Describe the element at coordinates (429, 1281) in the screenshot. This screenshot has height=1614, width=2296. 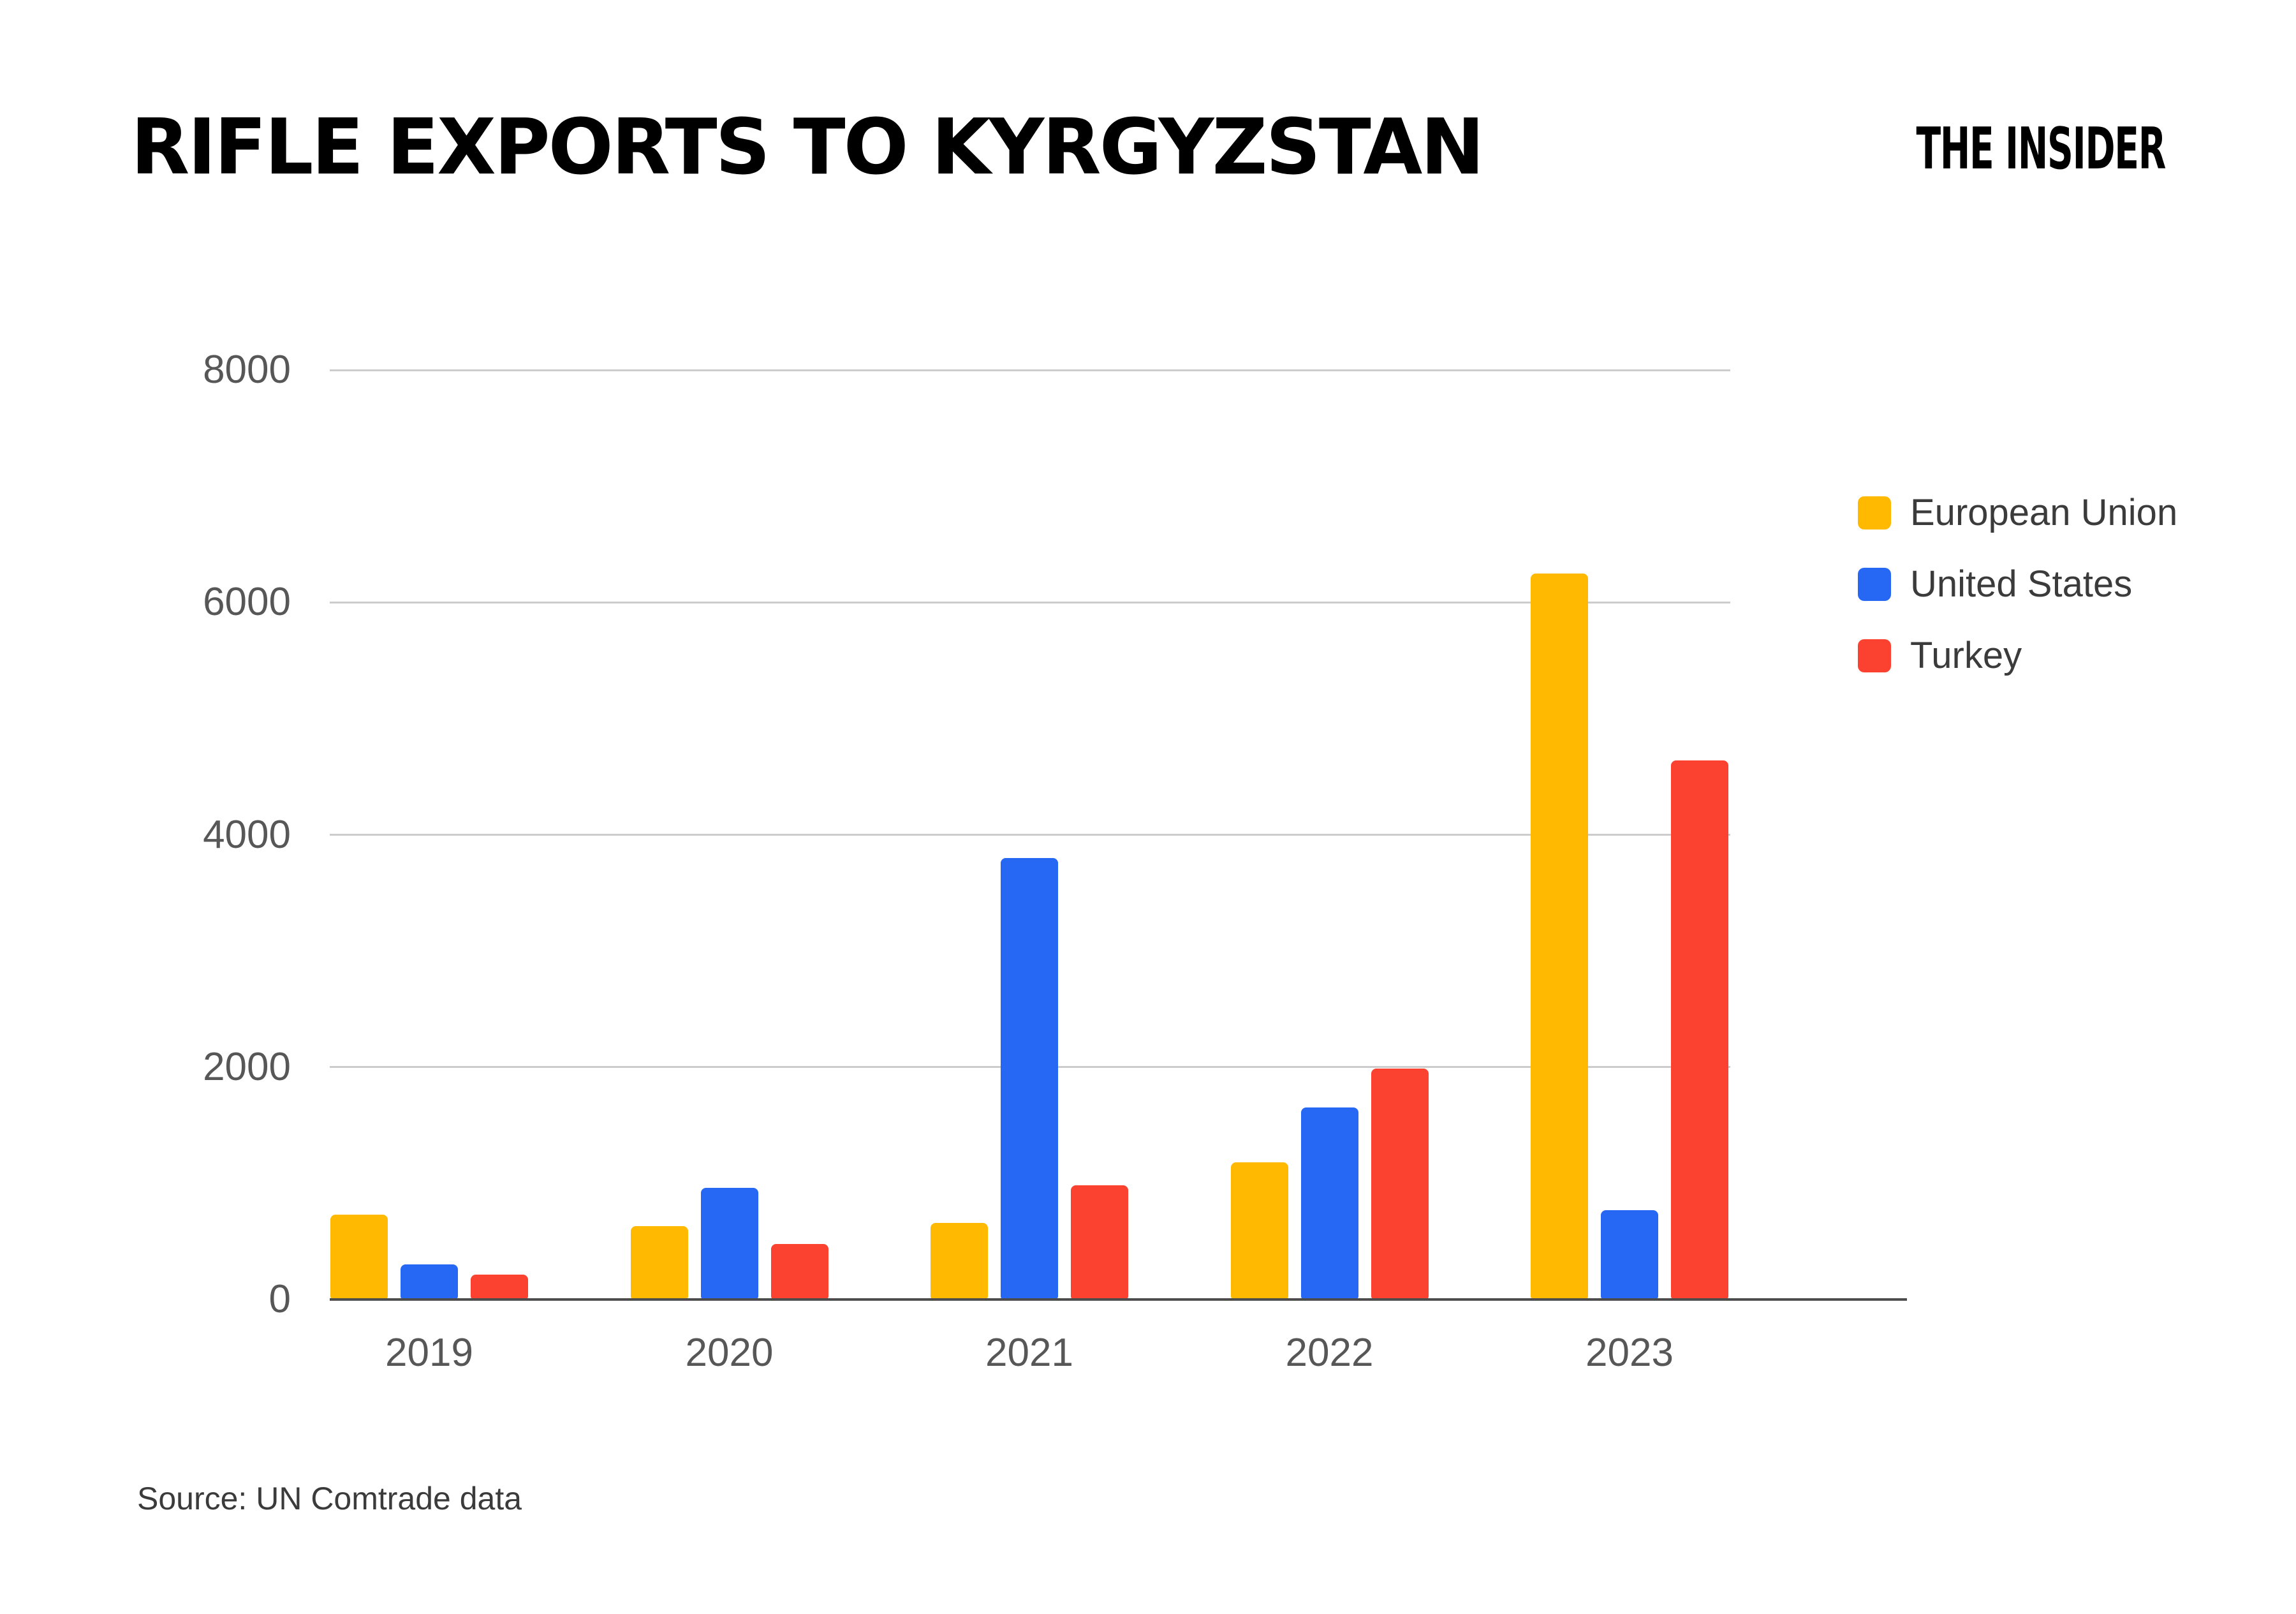
I see `bar-united-states-2019` at that location.